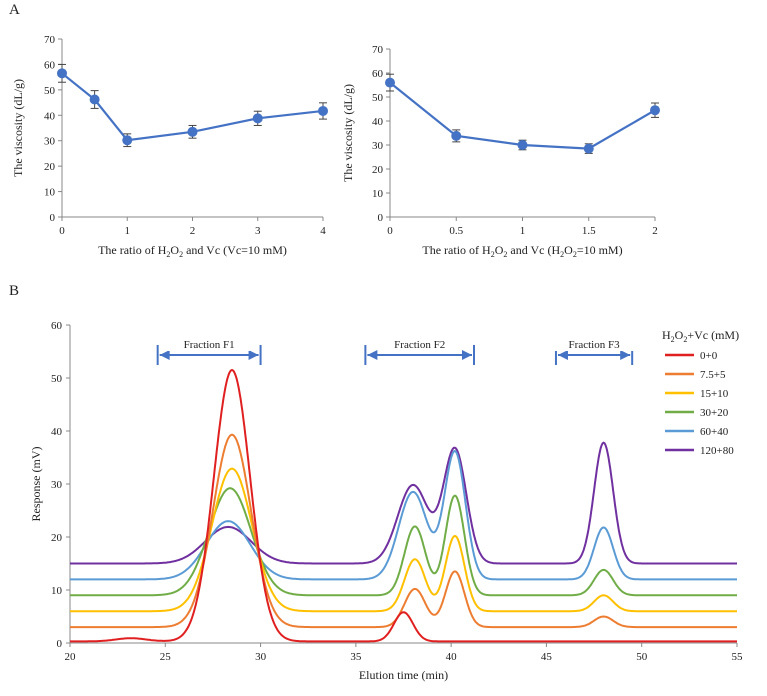  Describe the element at coordinates (713, 335) in the screenshot. I see `label-segment: +Vc (mM)` at that location.